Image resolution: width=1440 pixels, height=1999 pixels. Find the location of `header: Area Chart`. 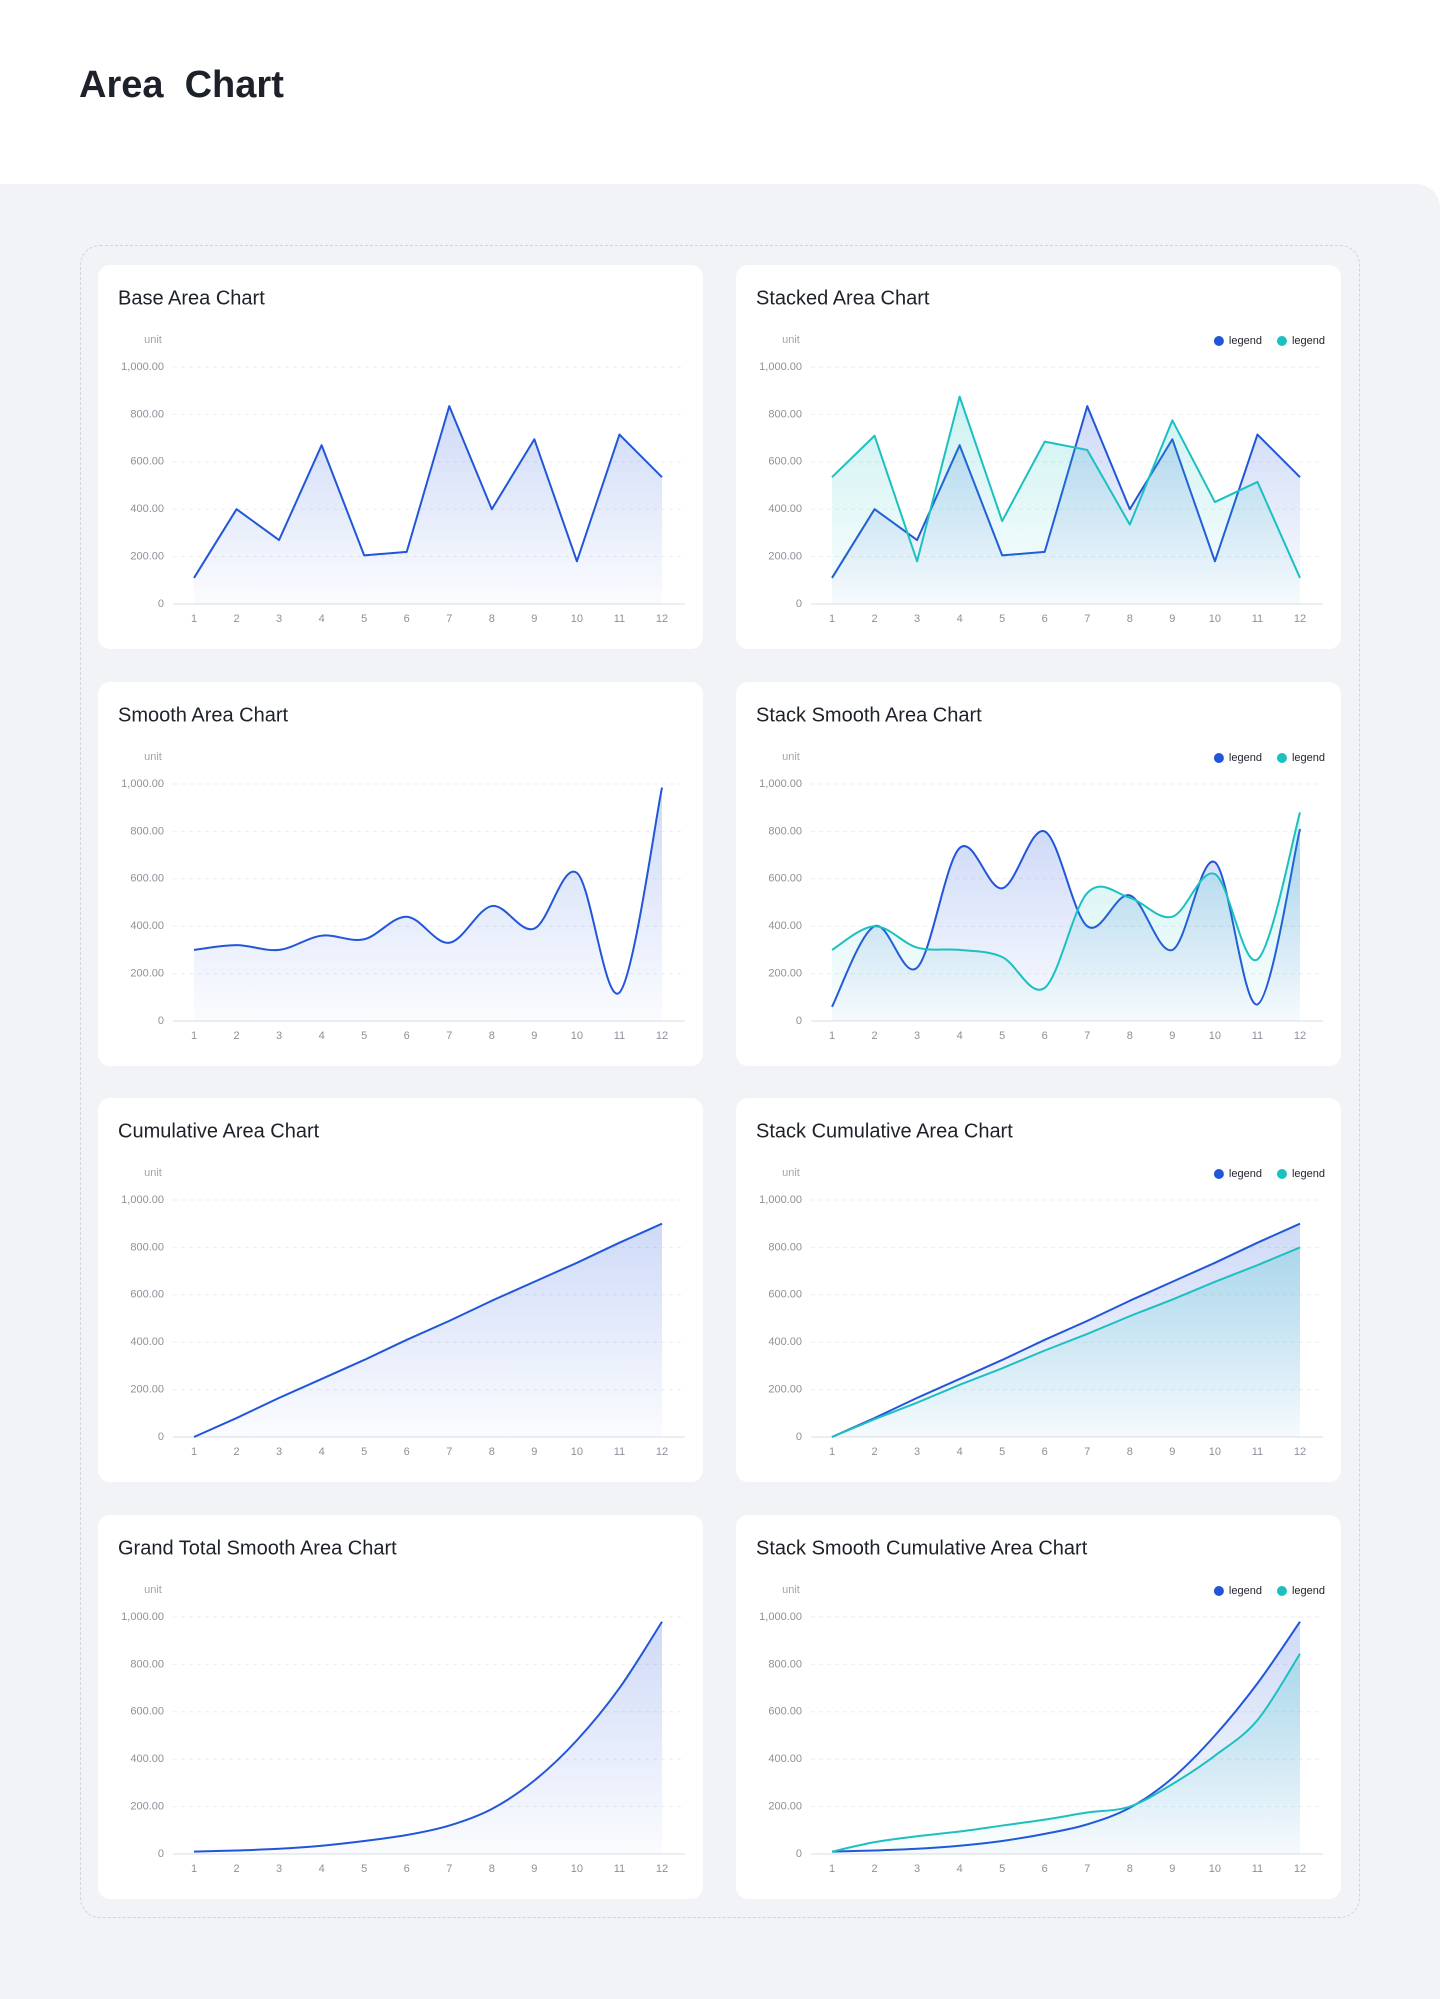

header: Area Chart is located at coordinates (720, 92).